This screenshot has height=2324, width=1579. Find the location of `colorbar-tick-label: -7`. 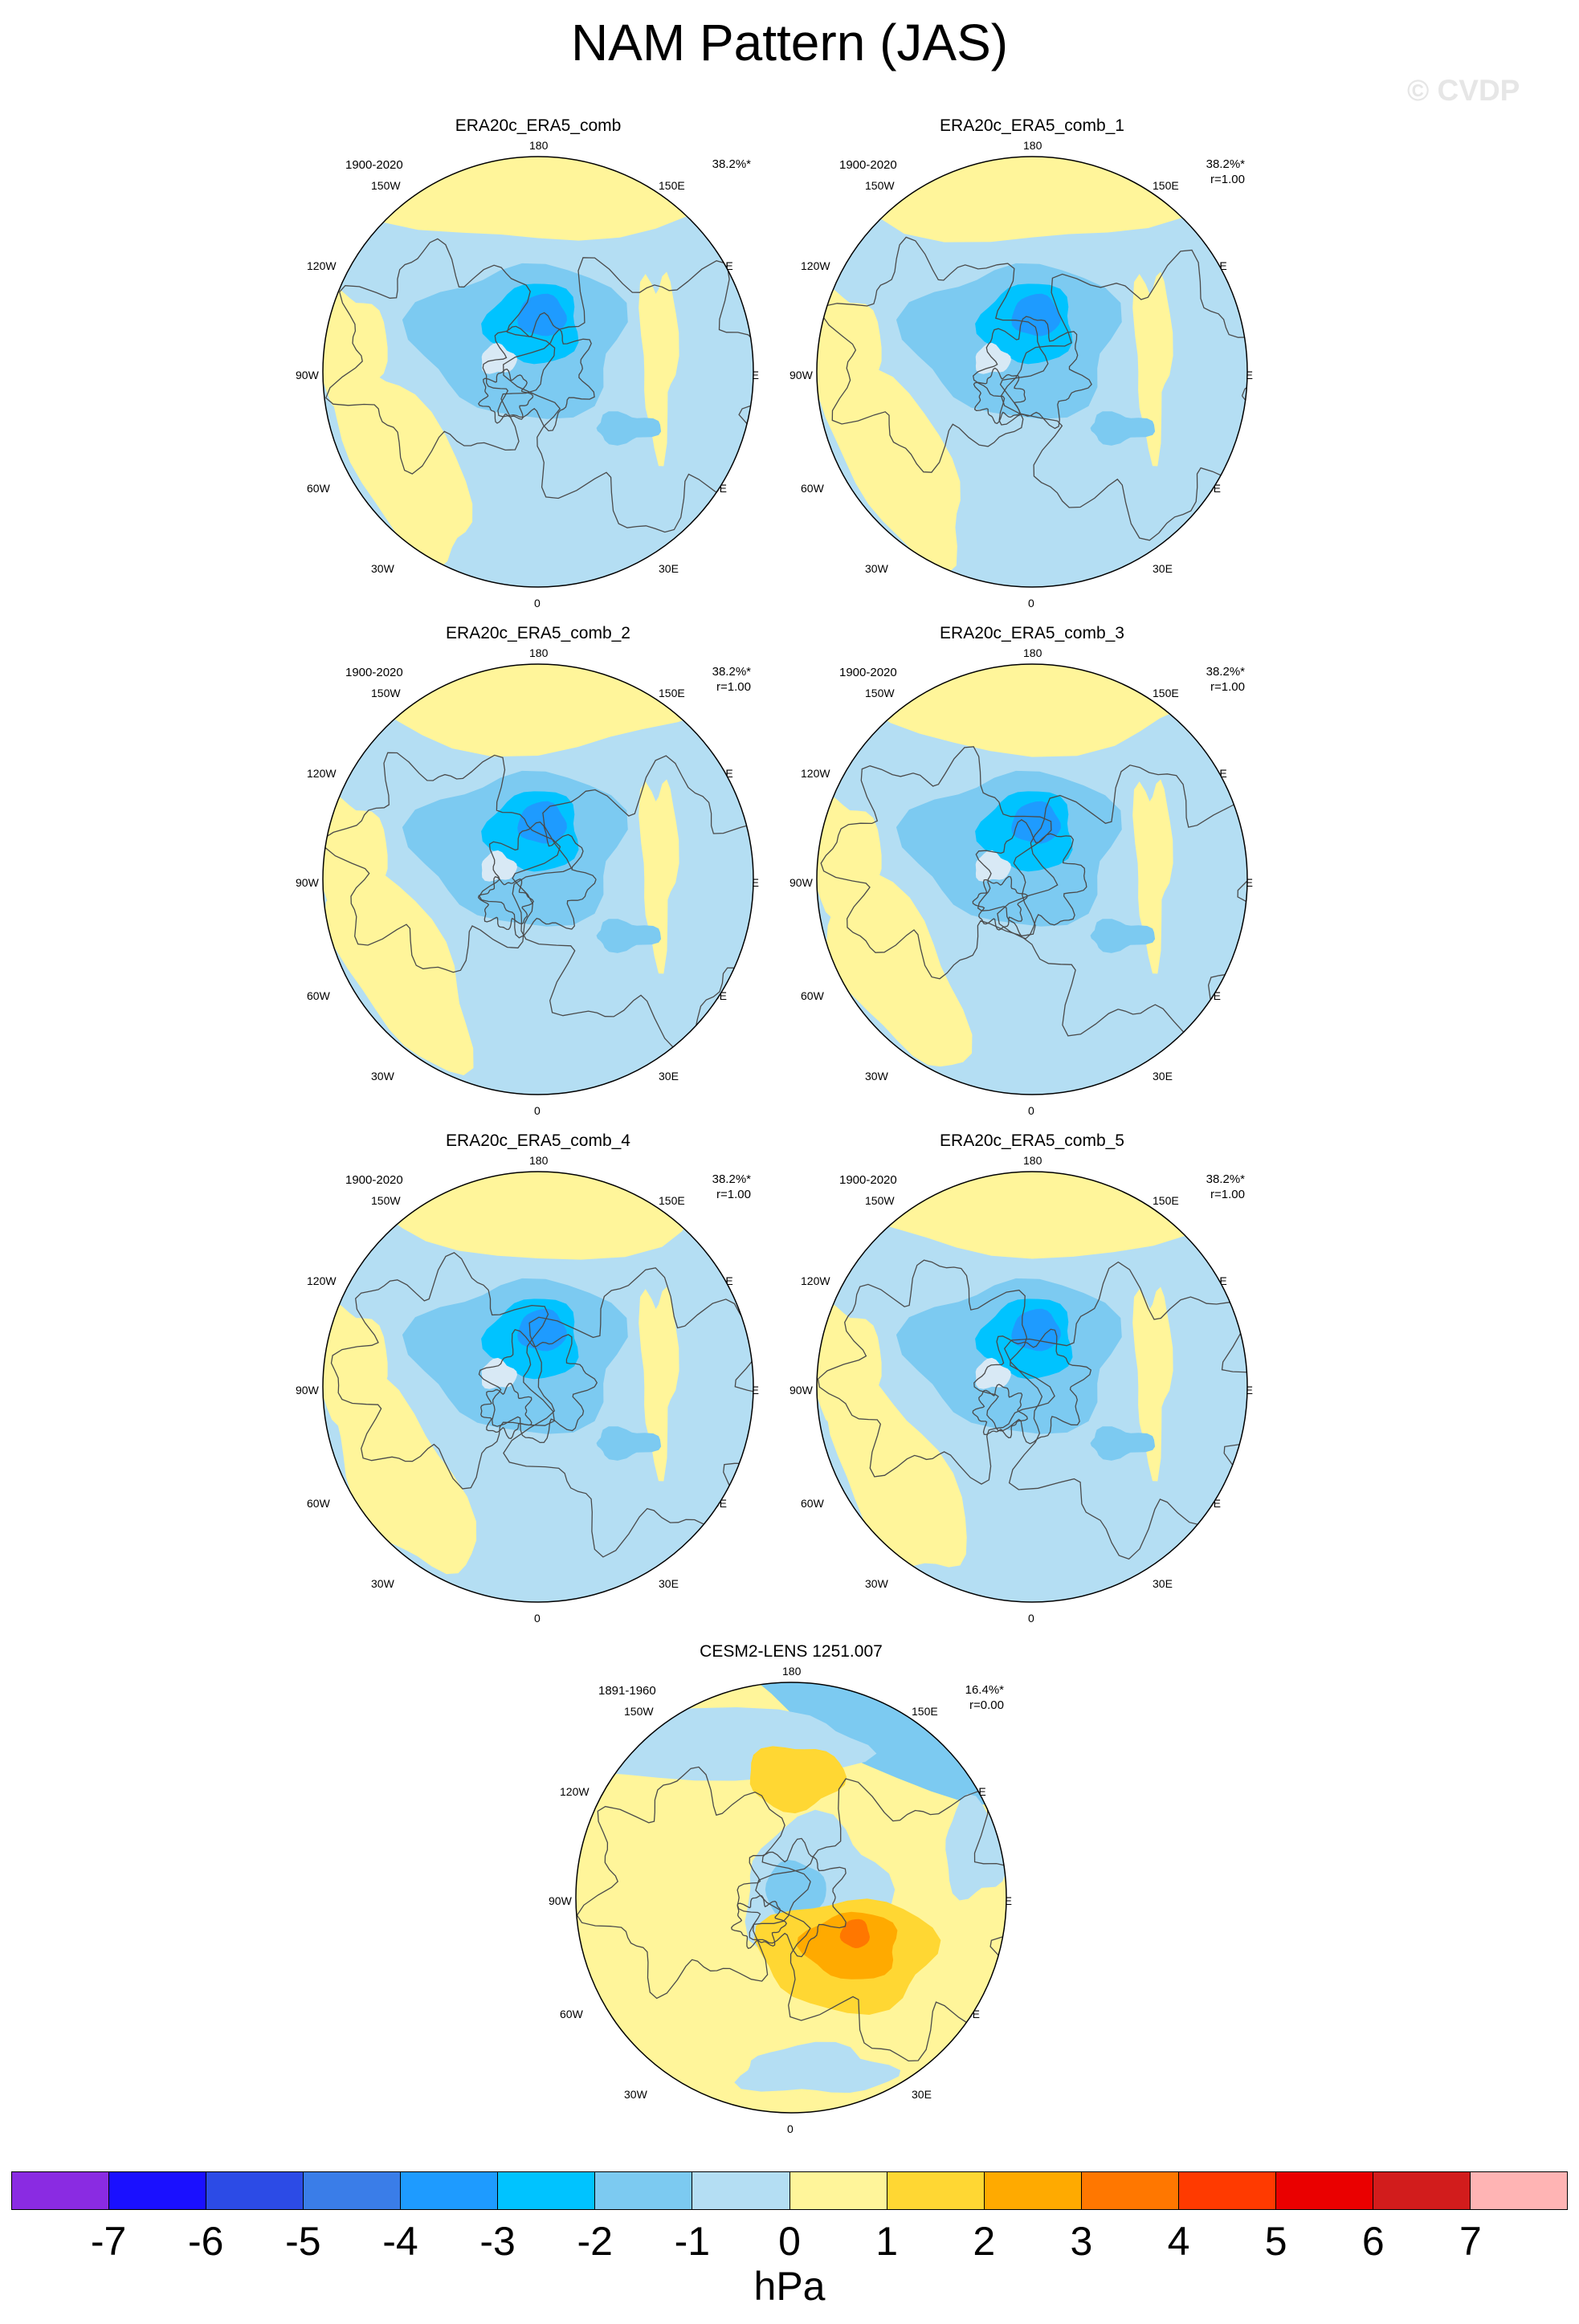

colorbar-tick-label: -7 is located at coordinates (108, 2242).